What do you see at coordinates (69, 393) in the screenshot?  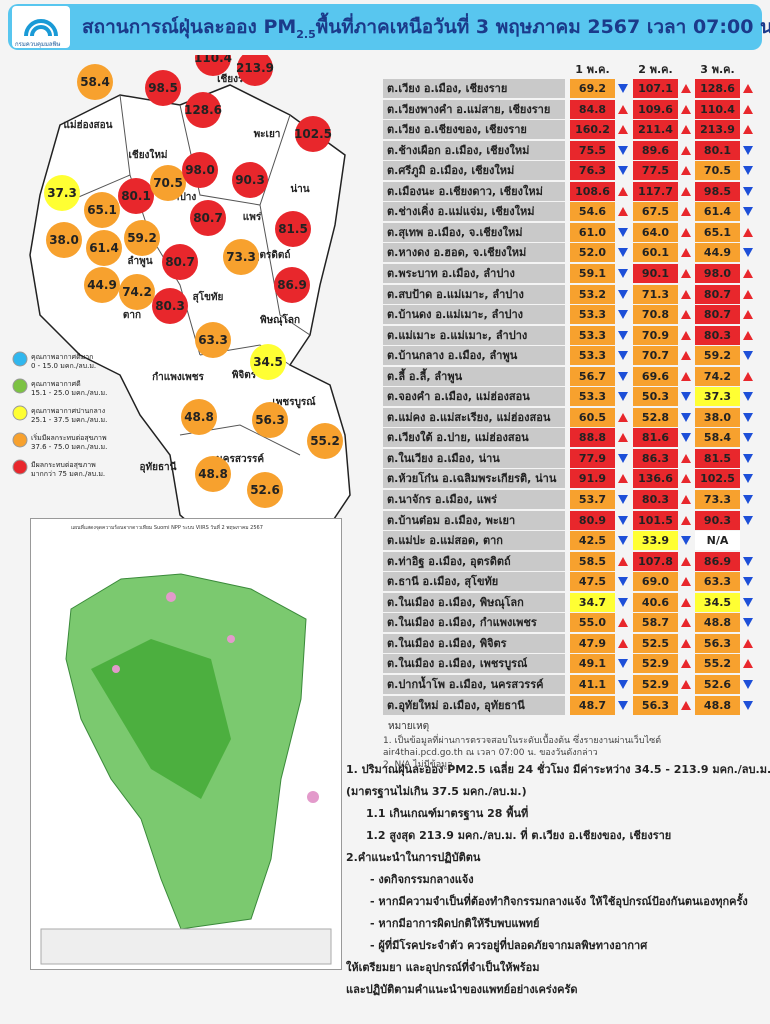 I see `legend-range: 15.1 - 25.0 มคก./ลบ.ม.` at bounding box center [69, 393].